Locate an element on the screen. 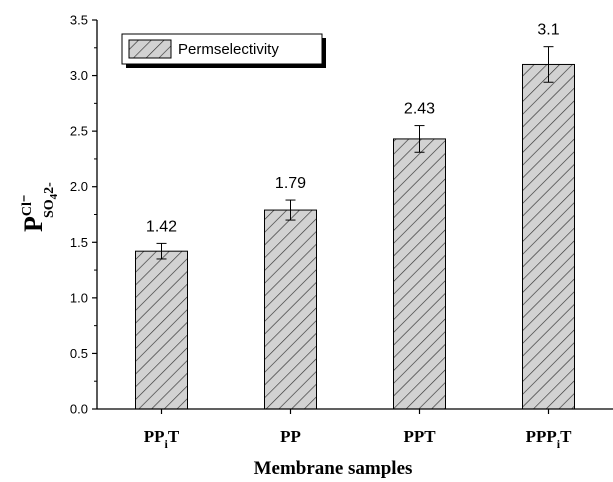  category-label: PP is located at coordinates (290, 436).